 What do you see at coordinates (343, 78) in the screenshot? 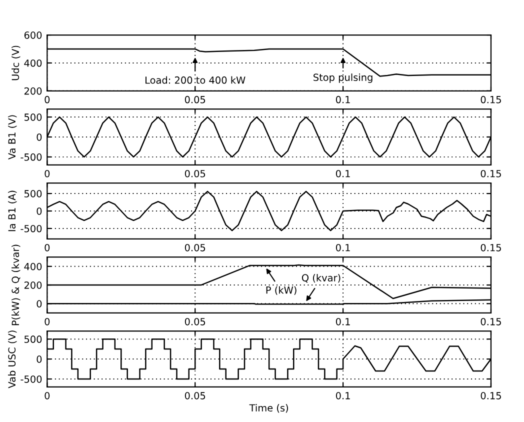
I see `annotation: Stop pulsing` at bounding box center [343, 78].